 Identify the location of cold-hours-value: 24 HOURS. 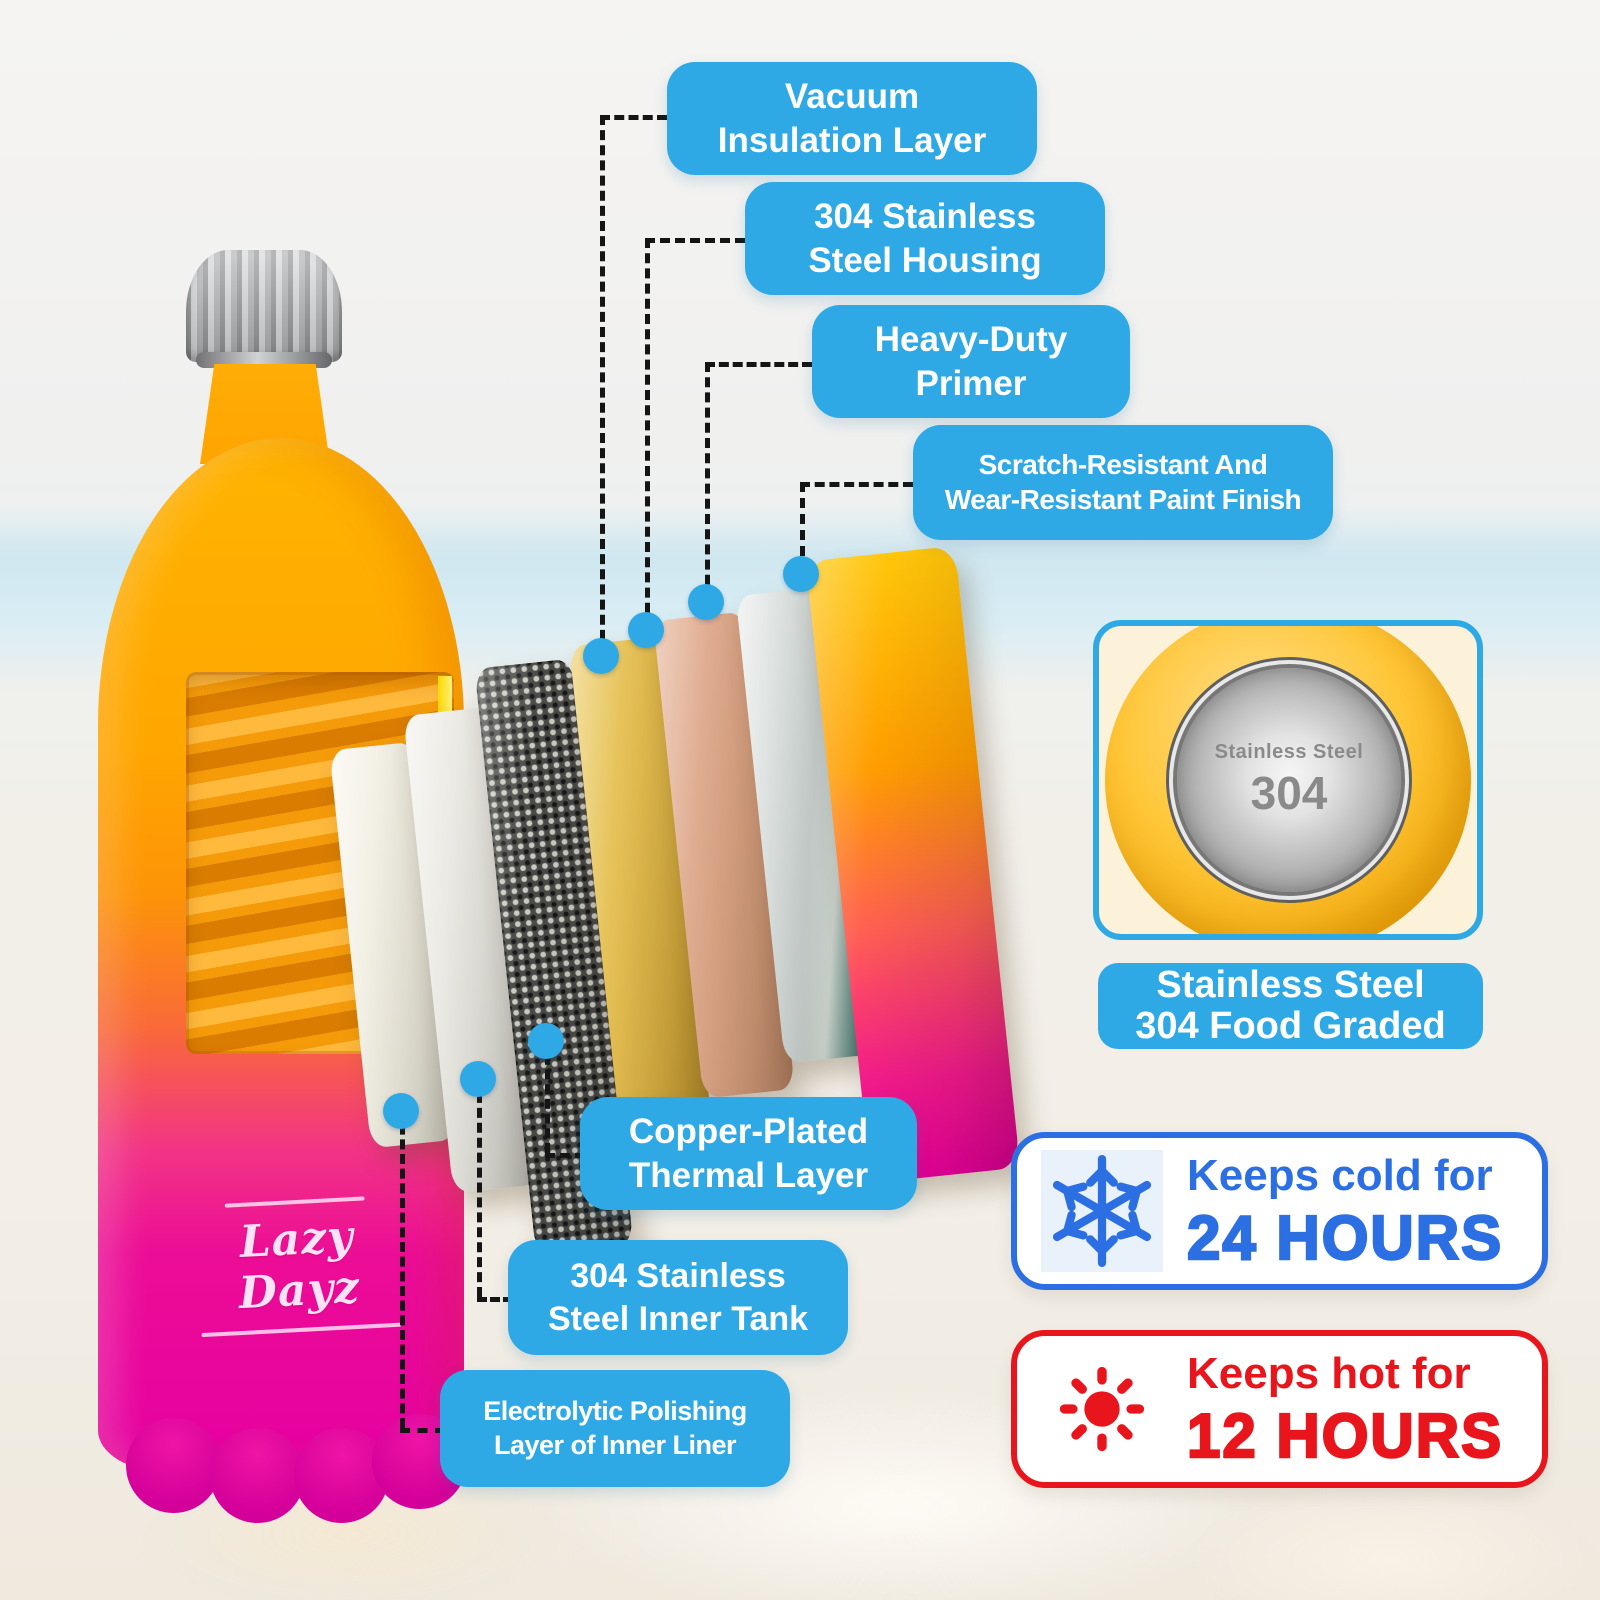
(1345, 1237).